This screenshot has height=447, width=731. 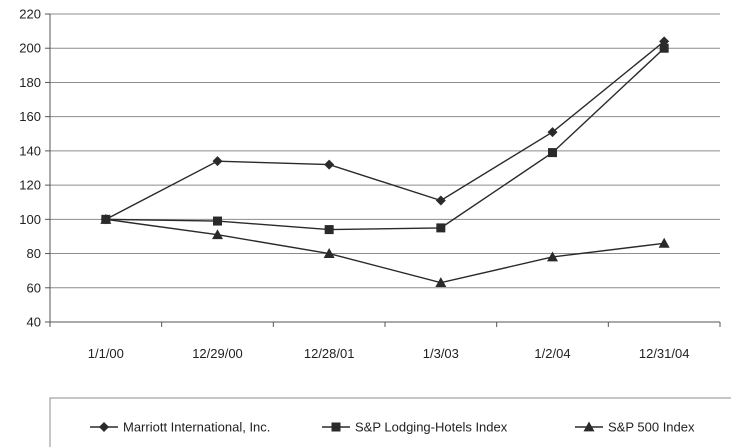 I want to click on y-tick-label: 220, so click(x=30, y=14).